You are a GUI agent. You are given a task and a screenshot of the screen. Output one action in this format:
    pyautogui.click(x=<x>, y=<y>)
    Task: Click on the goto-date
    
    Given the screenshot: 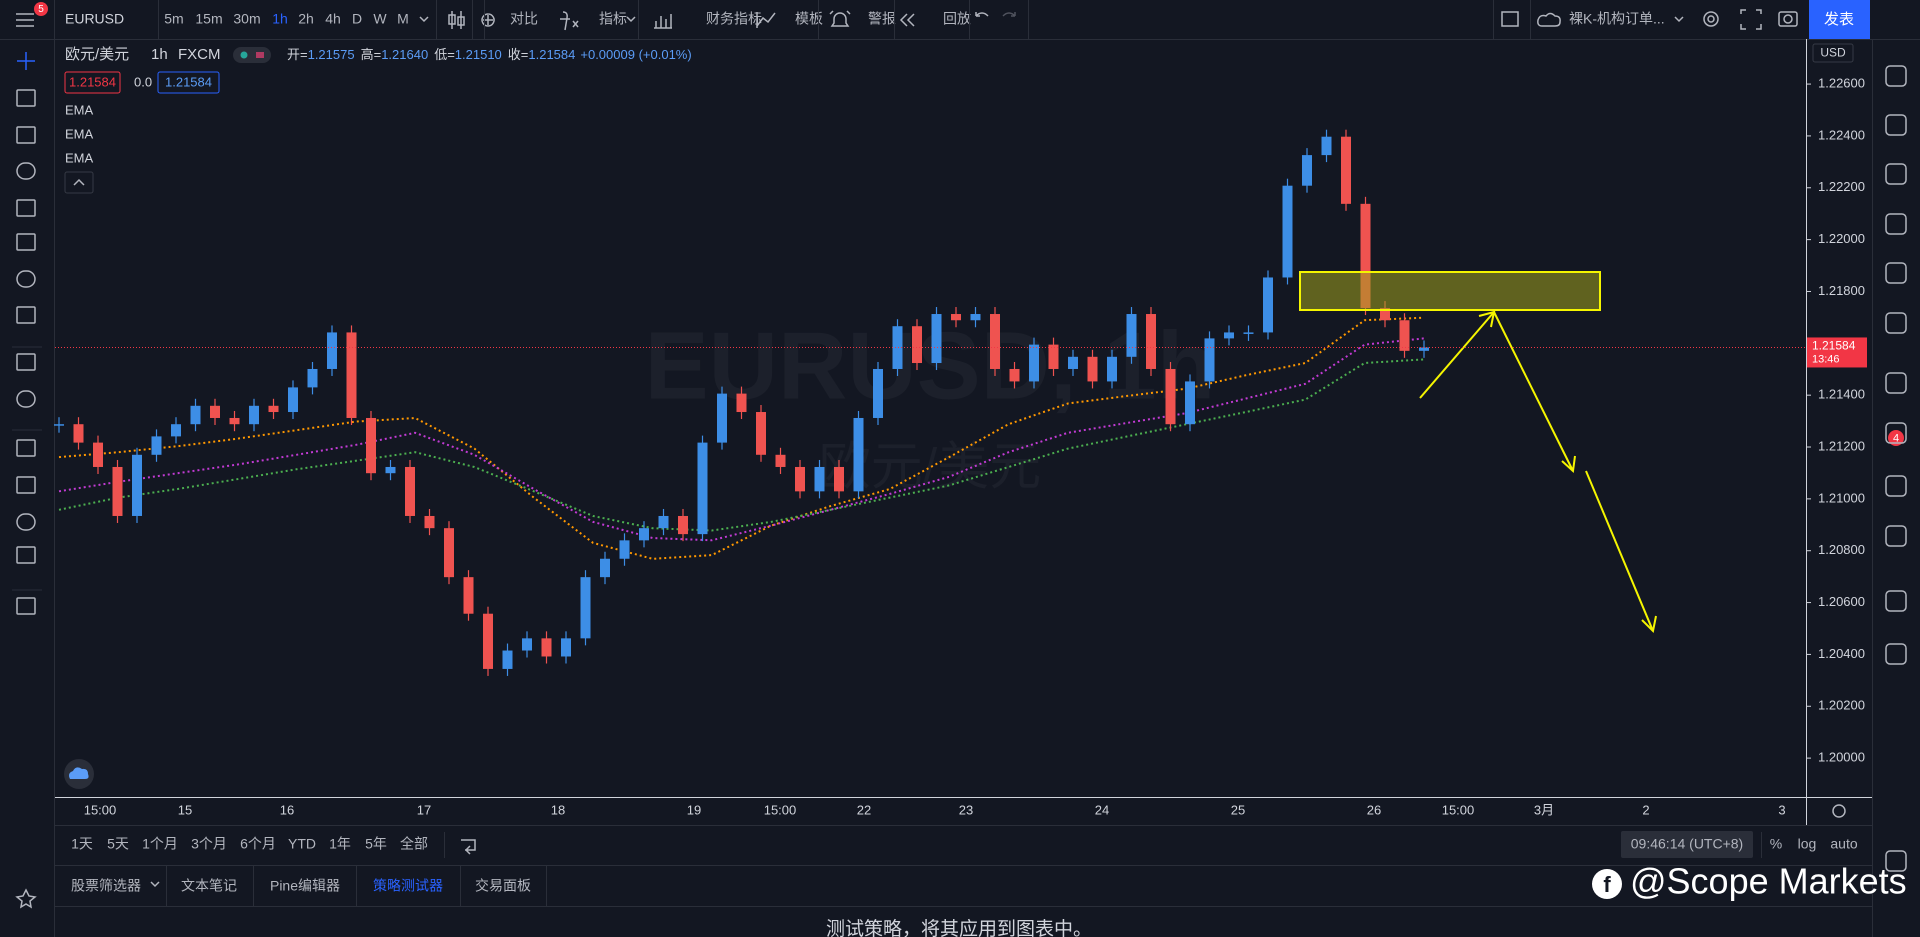 What is the action you would take?
    pyautogui.click(x=468, y=847)
    